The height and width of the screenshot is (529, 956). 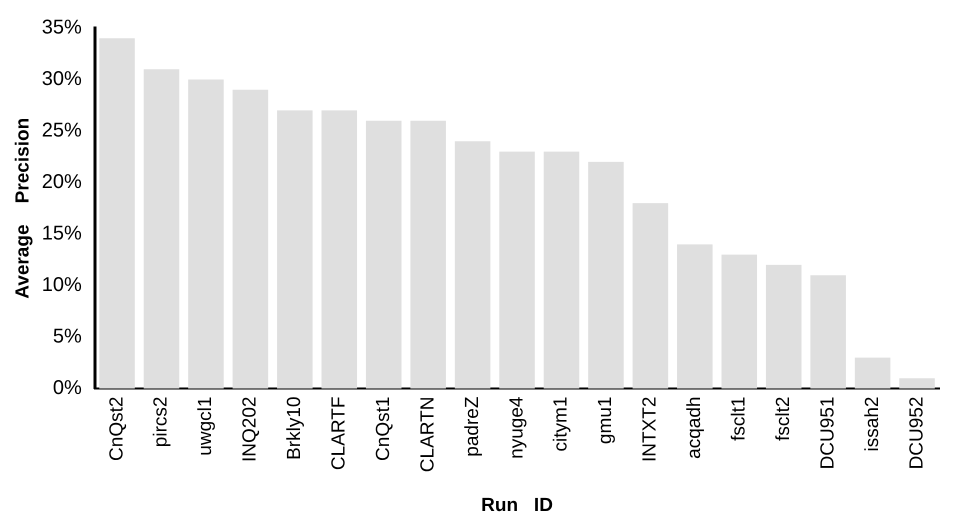 I want to click on x-tick-label: CnQst1, so click(x=383, y=428).